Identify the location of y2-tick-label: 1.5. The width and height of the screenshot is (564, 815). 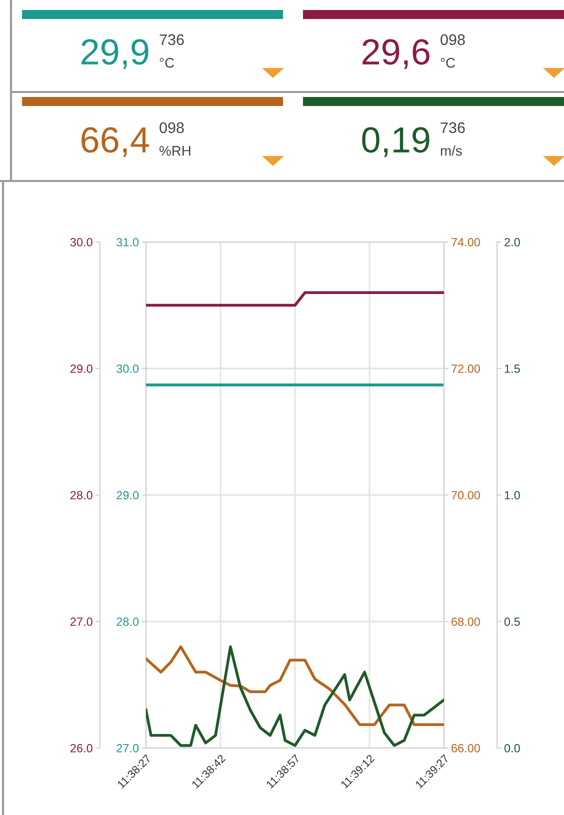
(512, 368).